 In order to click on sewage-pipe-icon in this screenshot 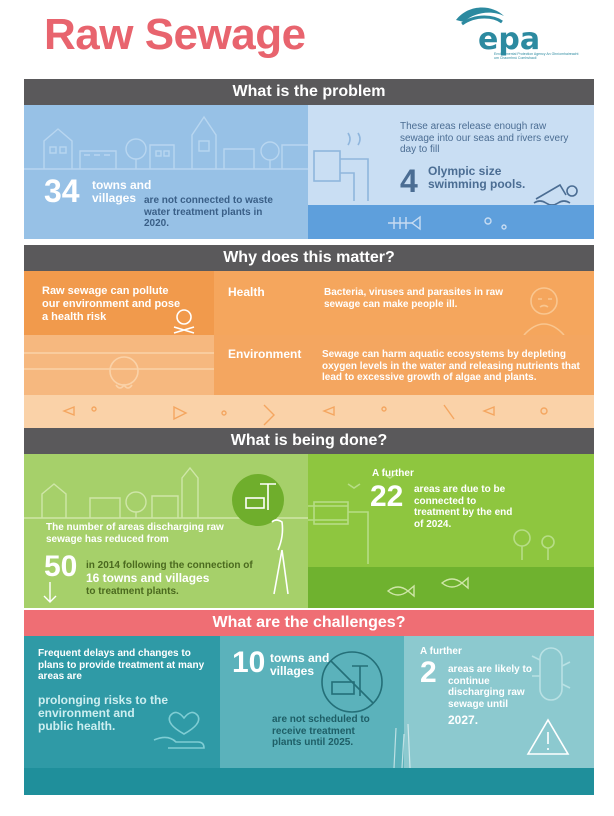, I will do `click(341, 166)`.